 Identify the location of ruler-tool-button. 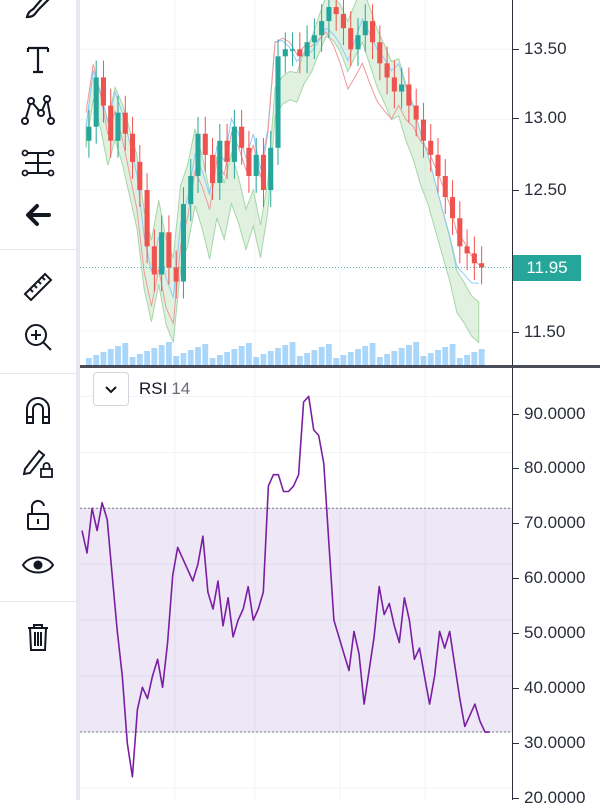
(38, 287).